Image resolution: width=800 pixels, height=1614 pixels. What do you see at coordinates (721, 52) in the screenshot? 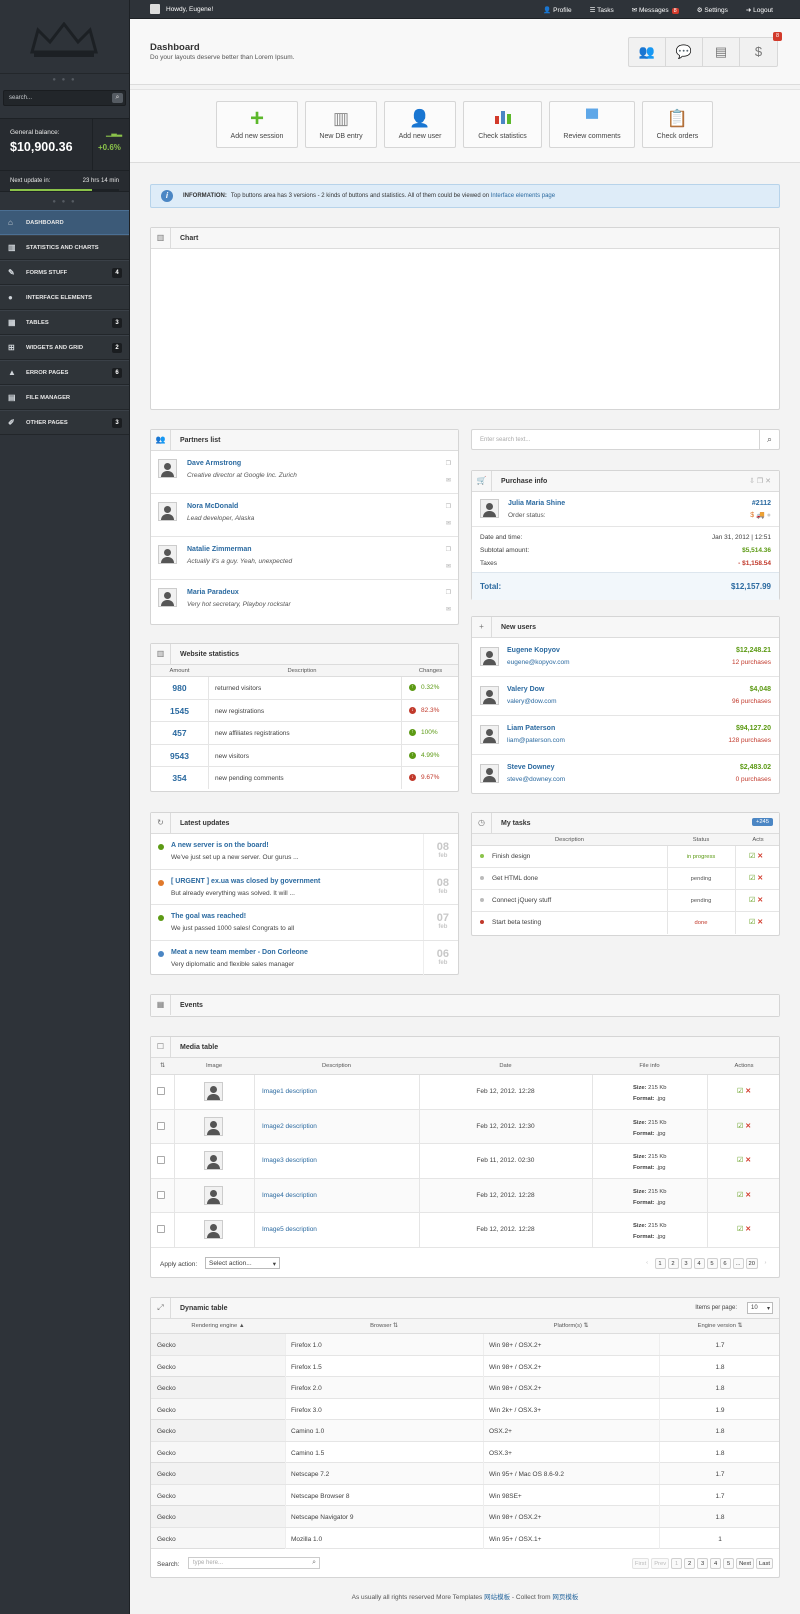
I see `storage-icon: ▤` at bounding box center [721, 52].